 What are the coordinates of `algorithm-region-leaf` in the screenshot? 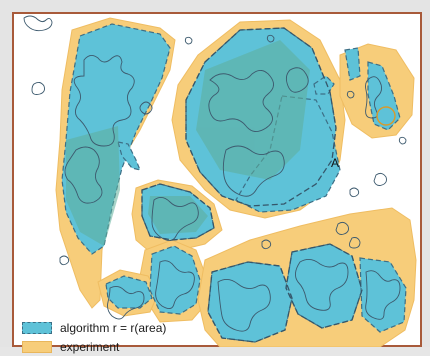 It's located at (129, 156).